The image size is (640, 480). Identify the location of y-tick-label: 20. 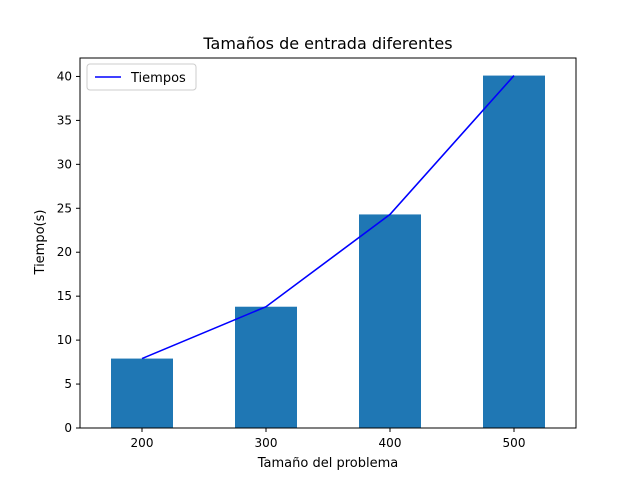
(64, 252).